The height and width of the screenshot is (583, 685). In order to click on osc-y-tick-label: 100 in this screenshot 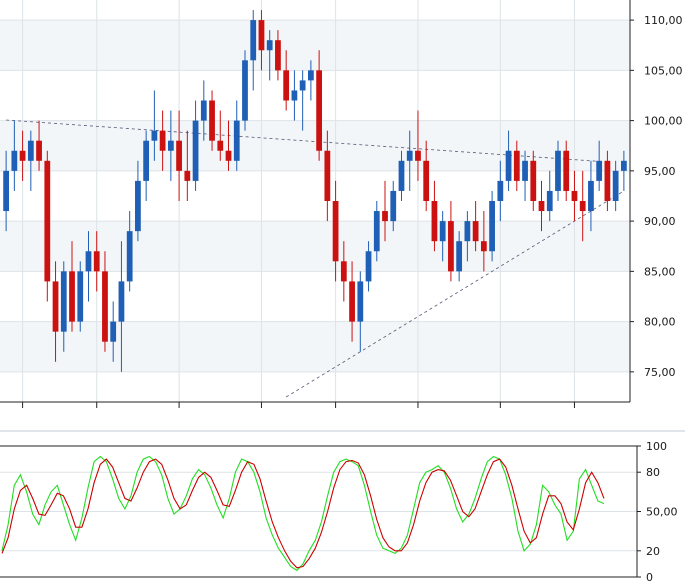, I will do `click(656, 446)`.